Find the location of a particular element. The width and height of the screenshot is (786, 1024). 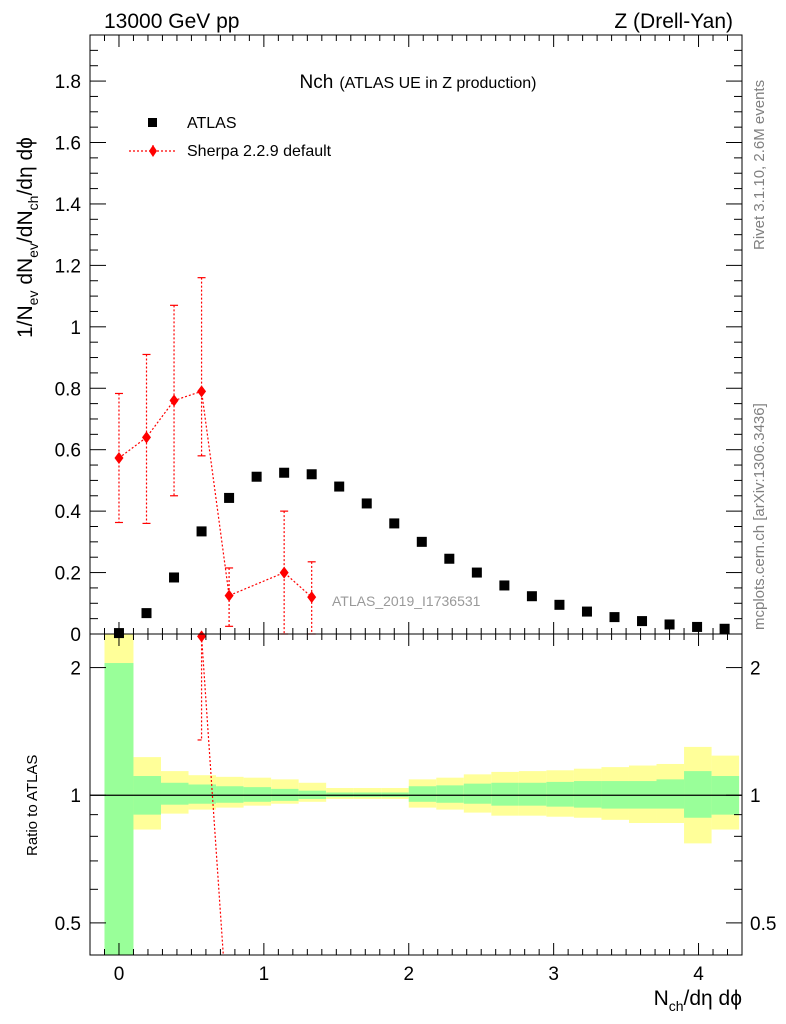

y-tick-label: 0.6 is located at coordinates (68, 451).